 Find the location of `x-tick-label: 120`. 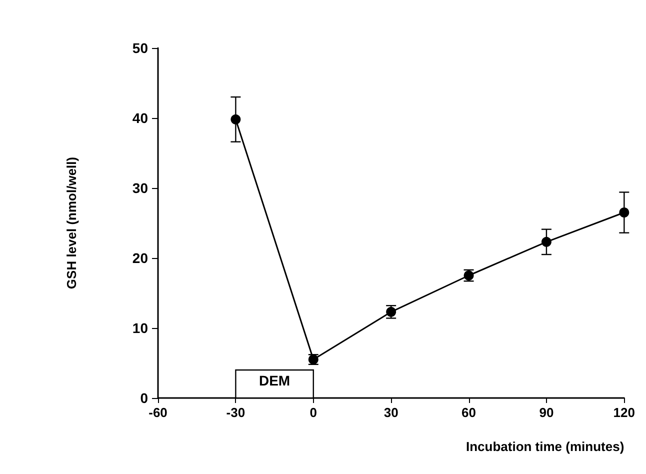

x-tick-label: 120 is located at coordinates (624, 412).